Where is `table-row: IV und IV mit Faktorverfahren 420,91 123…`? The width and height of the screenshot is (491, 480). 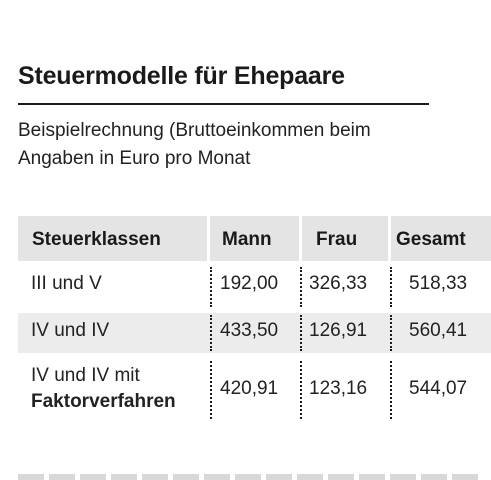
table-row: IV und IV mit Faktorverfahren 420,91 123… is located at coordinates (254, 390).